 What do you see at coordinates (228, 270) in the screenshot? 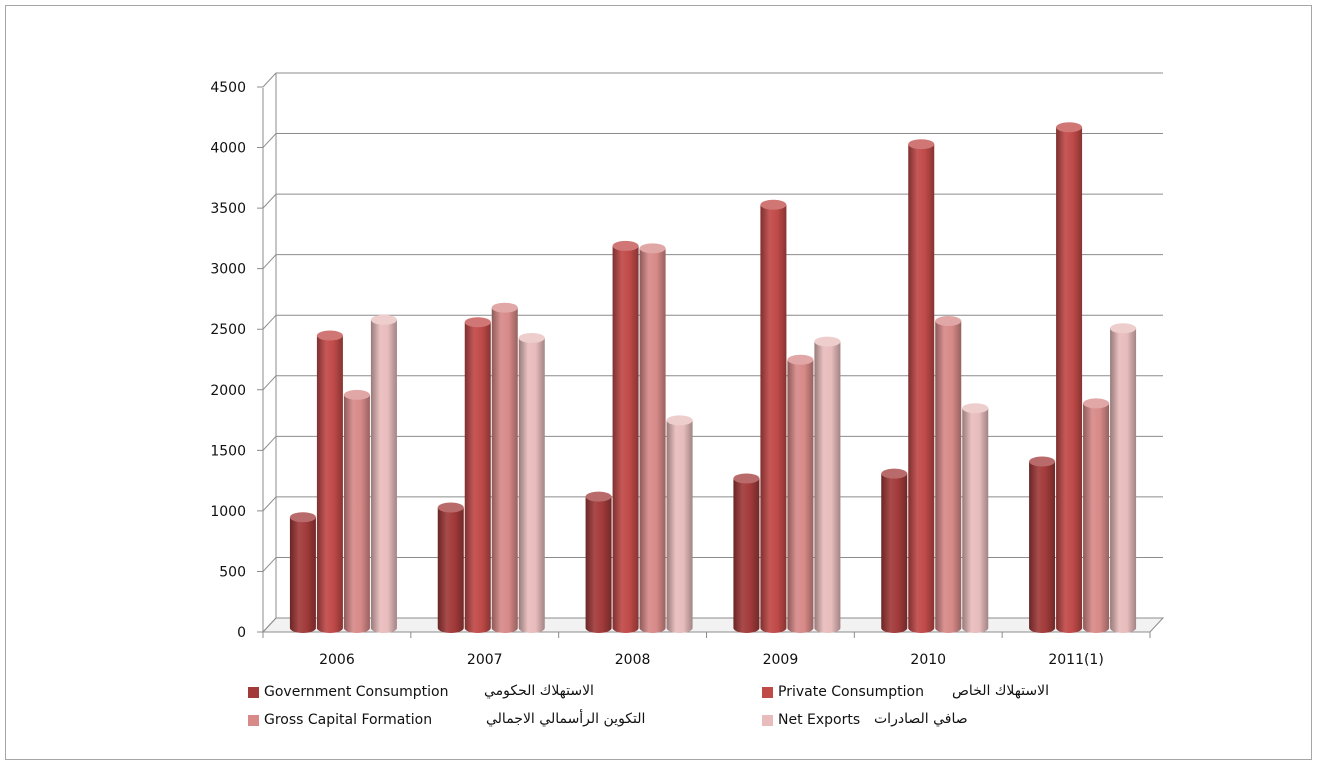
I see `y-tick-label: 3000` at bounding box center [228, 270].